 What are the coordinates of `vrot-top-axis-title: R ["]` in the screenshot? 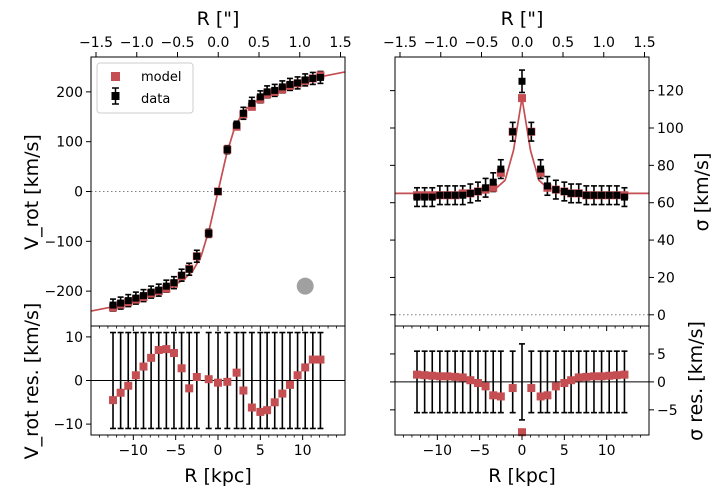 It's located at (218, 19).